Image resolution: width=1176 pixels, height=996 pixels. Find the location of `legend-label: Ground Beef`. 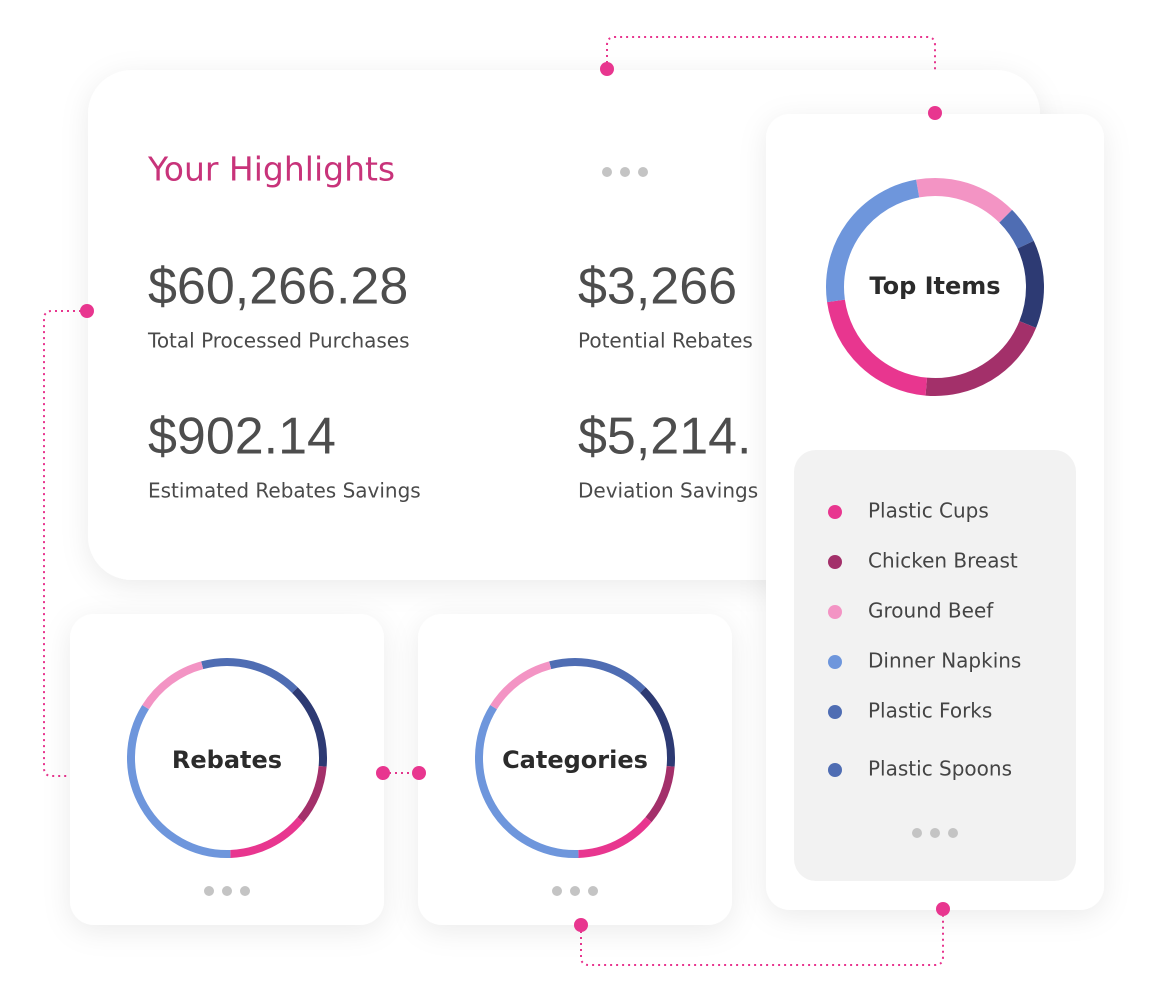

legend-label: Ground Beef is located at coordinates (931, 611).